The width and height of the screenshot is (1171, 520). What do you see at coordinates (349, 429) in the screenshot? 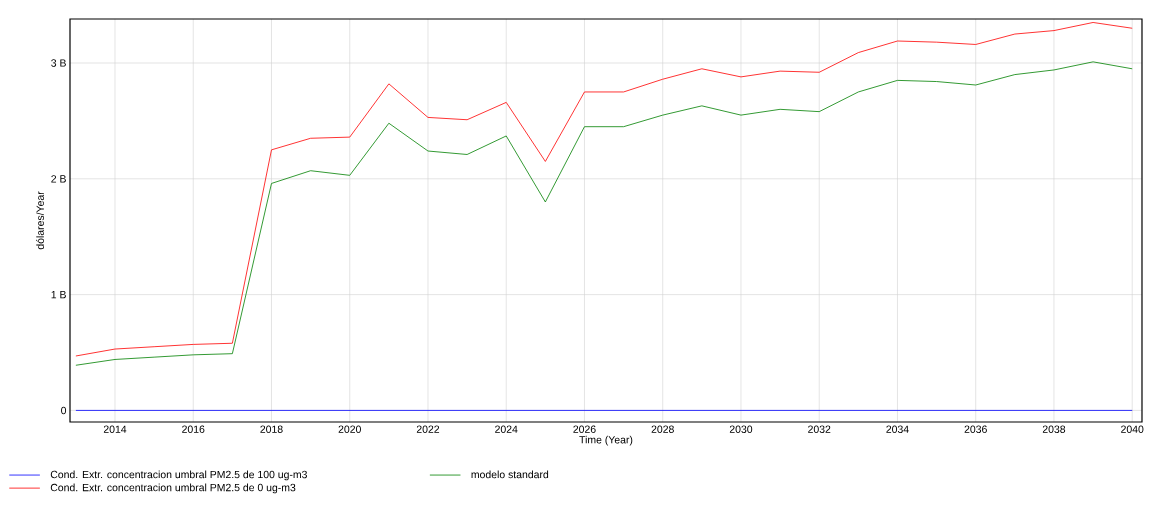
I see `x-tick-label: 2020` at bounding box center [349, 429].